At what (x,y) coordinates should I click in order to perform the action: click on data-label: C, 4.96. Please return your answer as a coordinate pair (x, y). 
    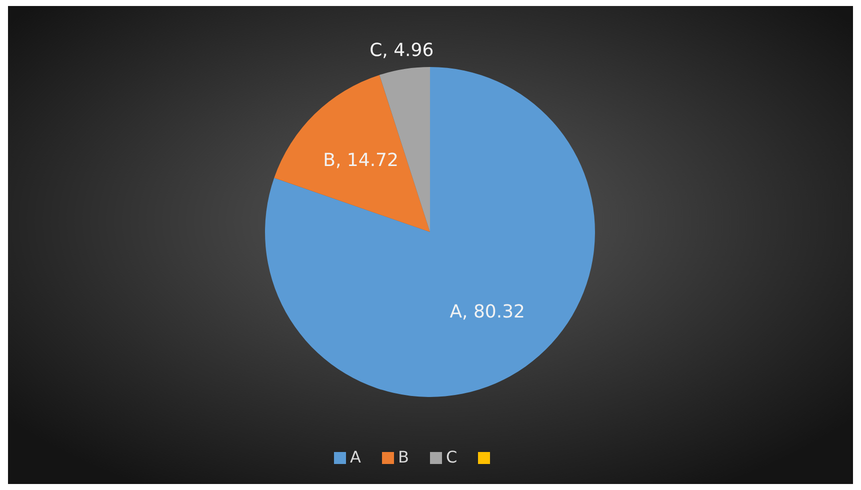
    Looking at the image, I should click on (402, 50).